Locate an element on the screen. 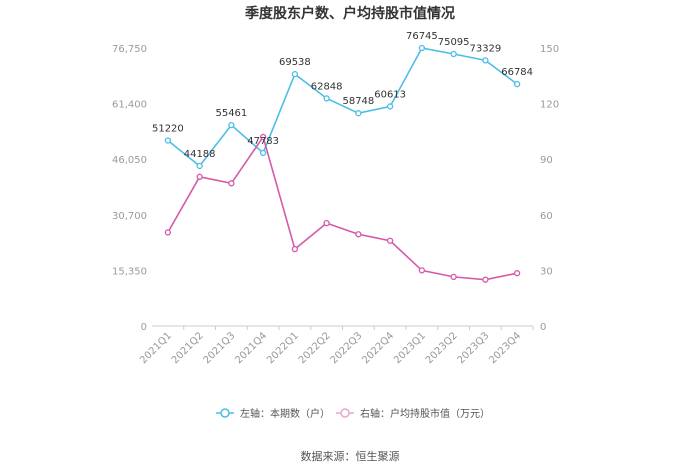 The width and height of the screenshot is (700, 474). data-label: 60613 is located at coordinates (390, 94).